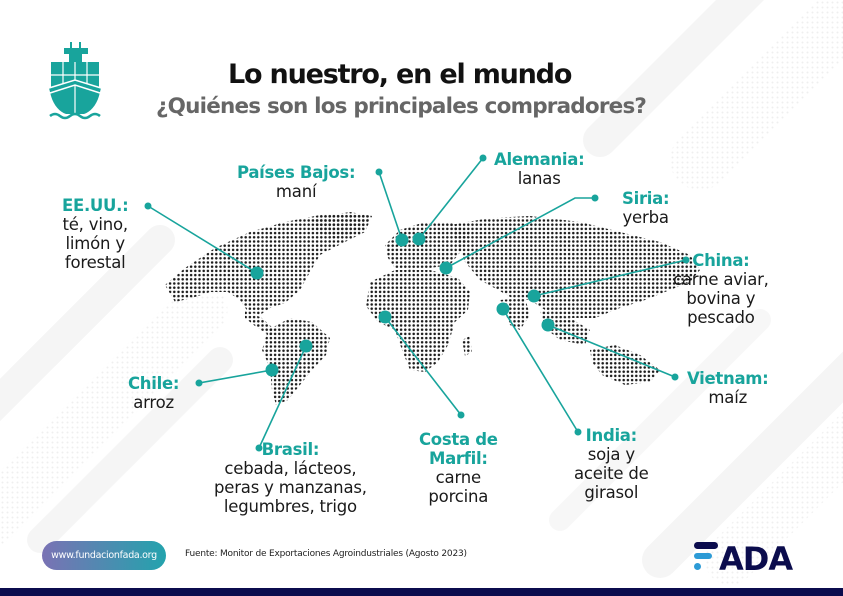 This screenshot has width=843, height=596. Describe the element at coordinates (458, 439) in the screenshot. I see `country-name: Costa de` at that location.